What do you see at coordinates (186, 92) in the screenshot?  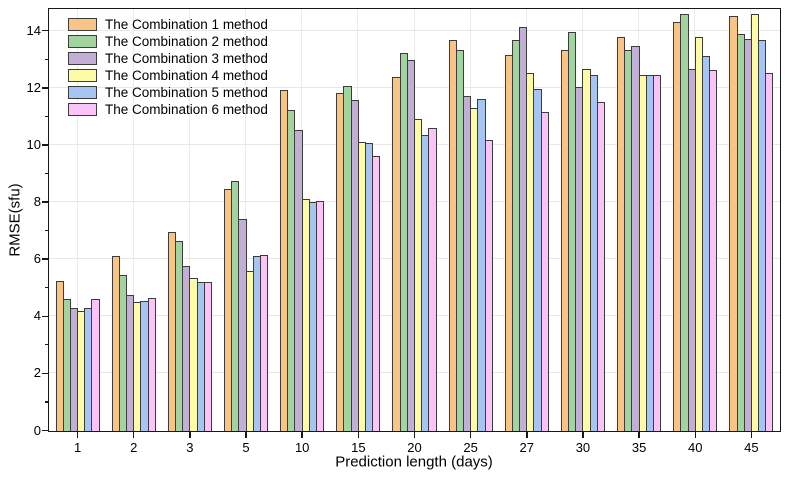 I see `legend-label: The Combination 5 method` at bounding box center [186, 92].